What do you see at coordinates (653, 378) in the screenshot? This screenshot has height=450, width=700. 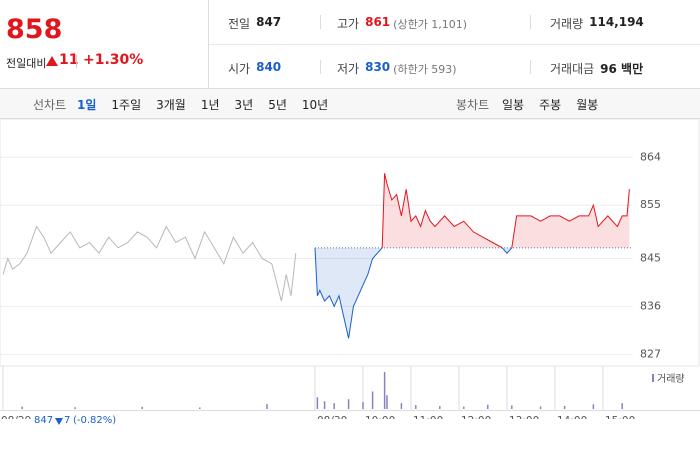 I see `legend-swatch` at bounding box center [653, 378].